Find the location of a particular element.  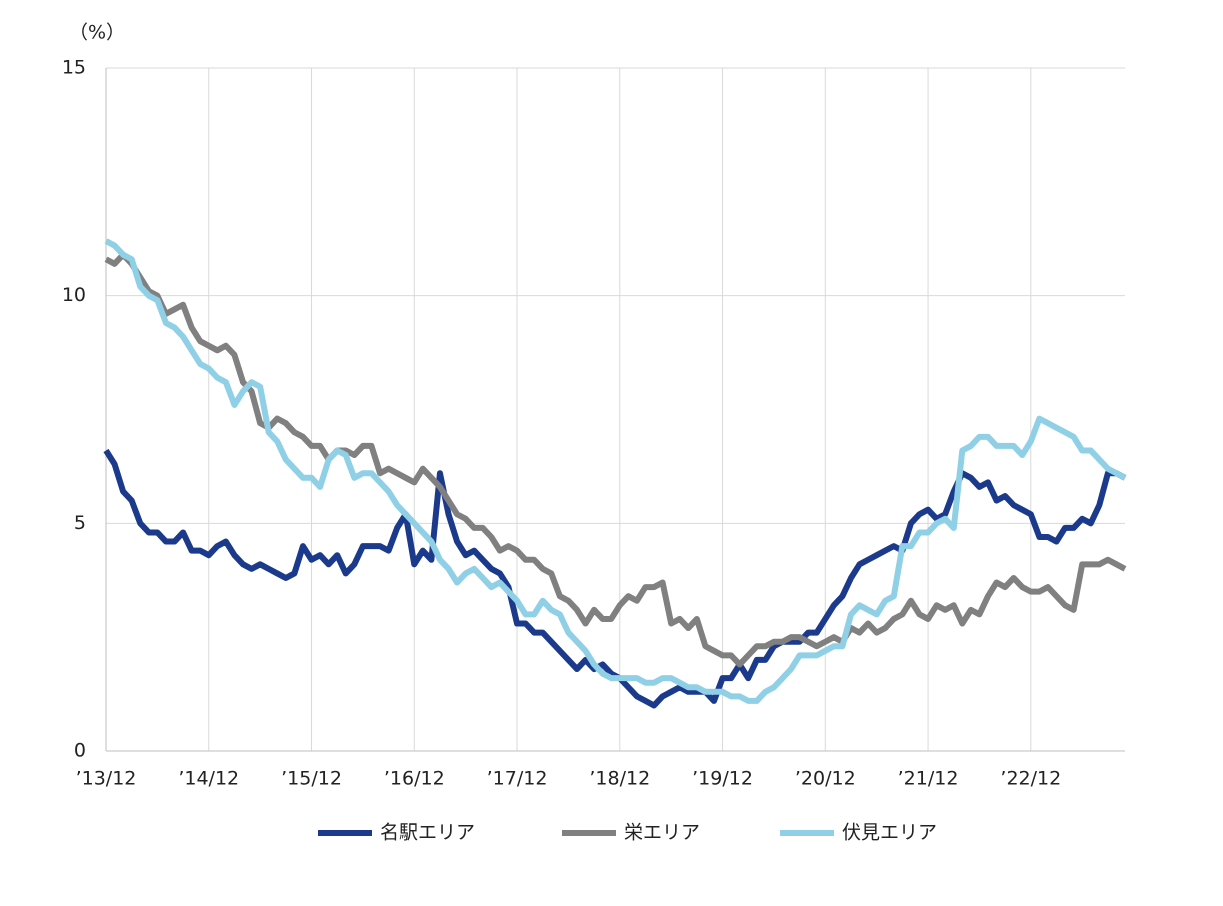

legend-label: 栄エリア is located at coordinates (662, 833).